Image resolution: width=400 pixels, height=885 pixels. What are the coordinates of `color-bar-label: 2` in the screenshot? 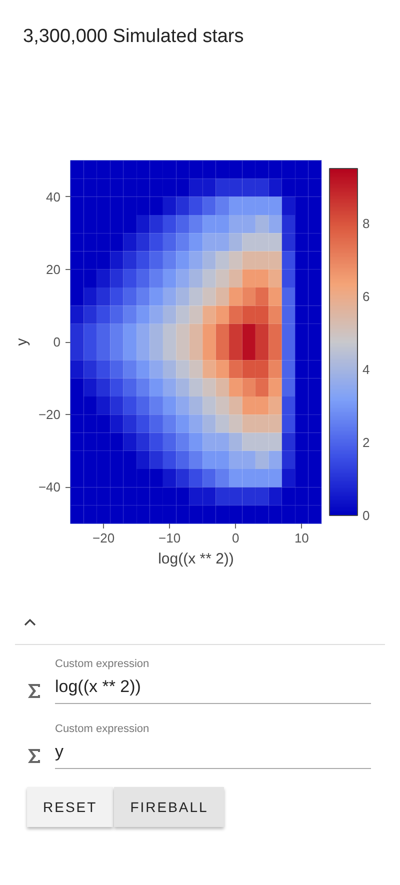 It's located at (366, 442).